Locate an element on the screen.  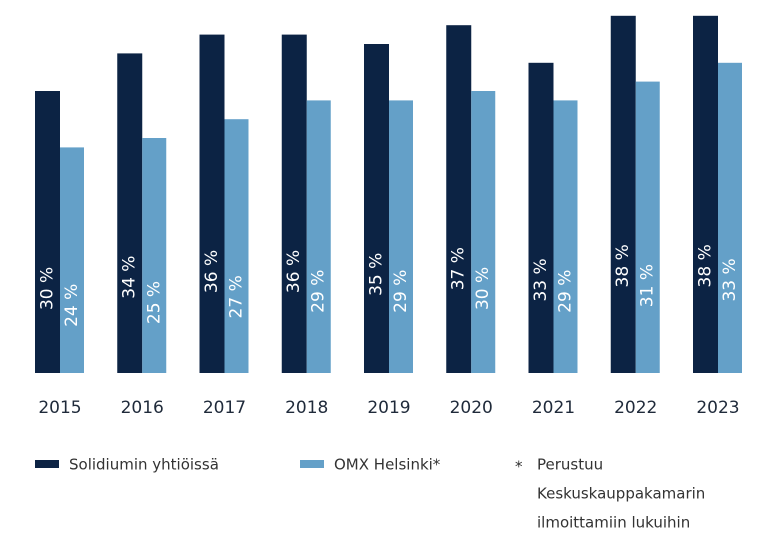
value-label: 25 % is located at coordinates (154, 302).